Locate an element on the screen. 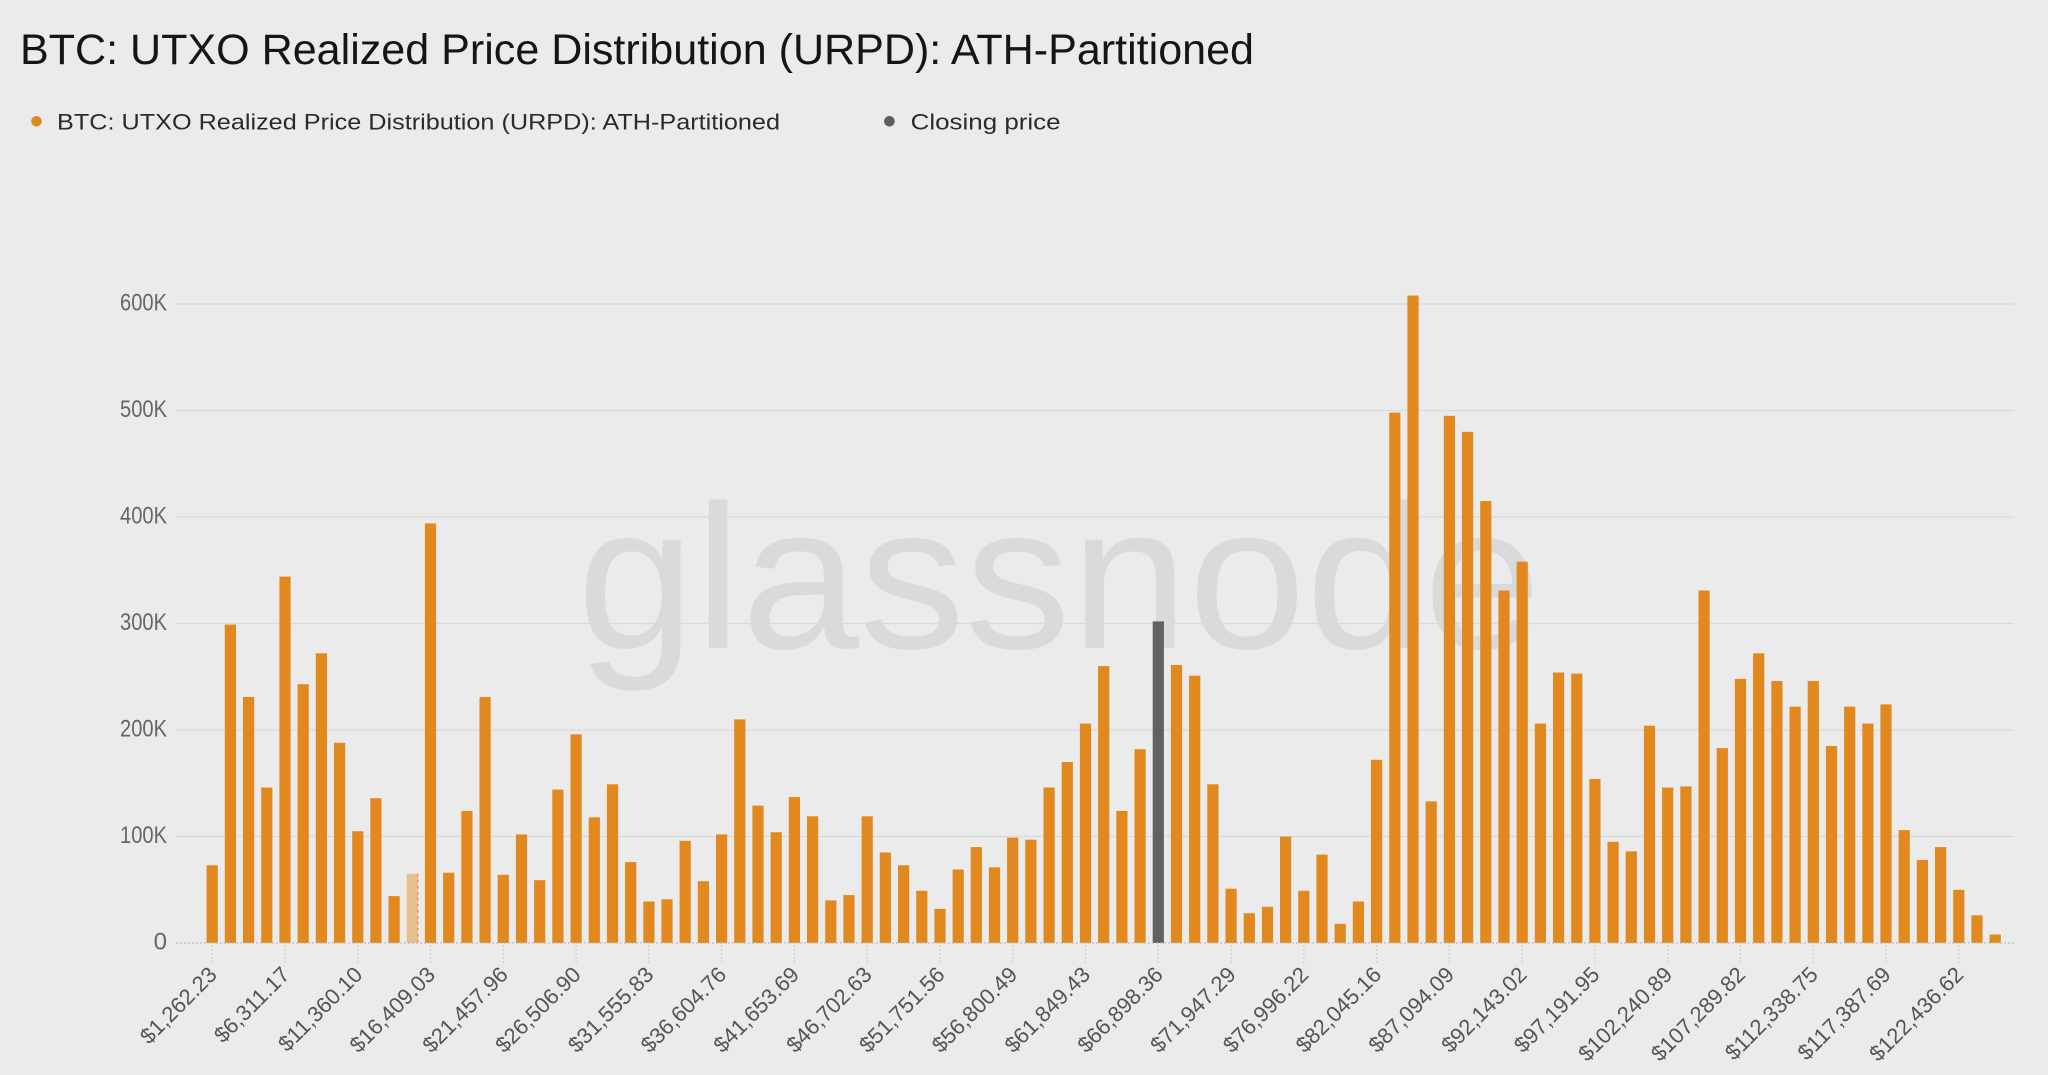 The image size is (2048, 1075). svg-text: glassnode is located at coordinates (1059, 577).